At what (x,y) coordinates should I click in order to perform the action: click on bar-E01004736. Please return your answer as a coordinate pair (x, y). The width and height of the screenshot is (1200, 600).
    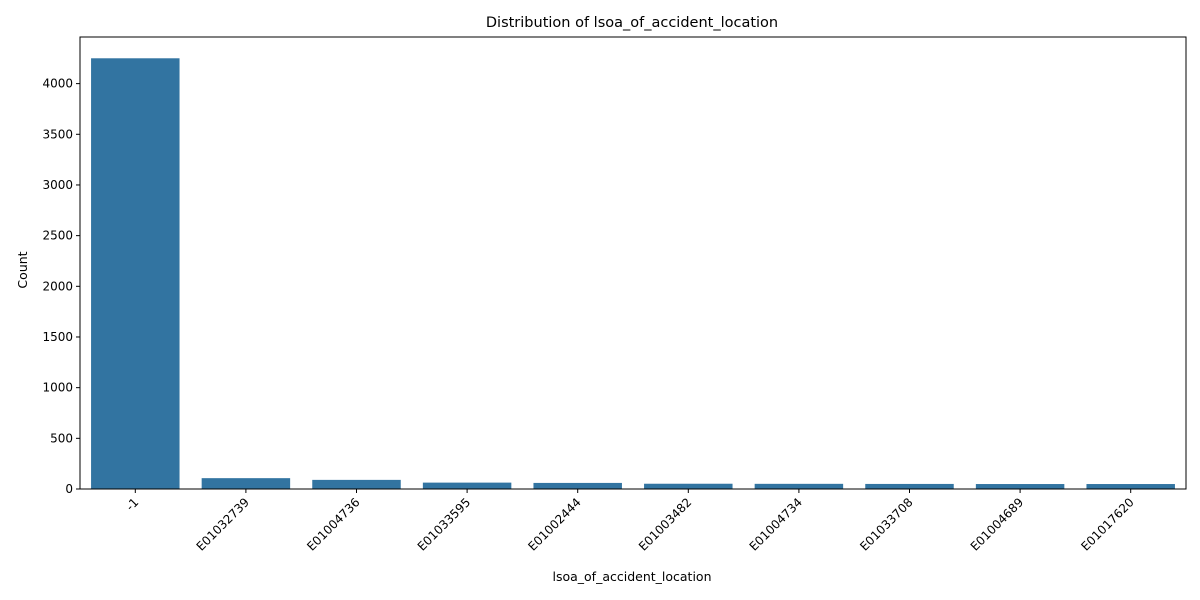
    Looking at the image, I should click on (356, 484).